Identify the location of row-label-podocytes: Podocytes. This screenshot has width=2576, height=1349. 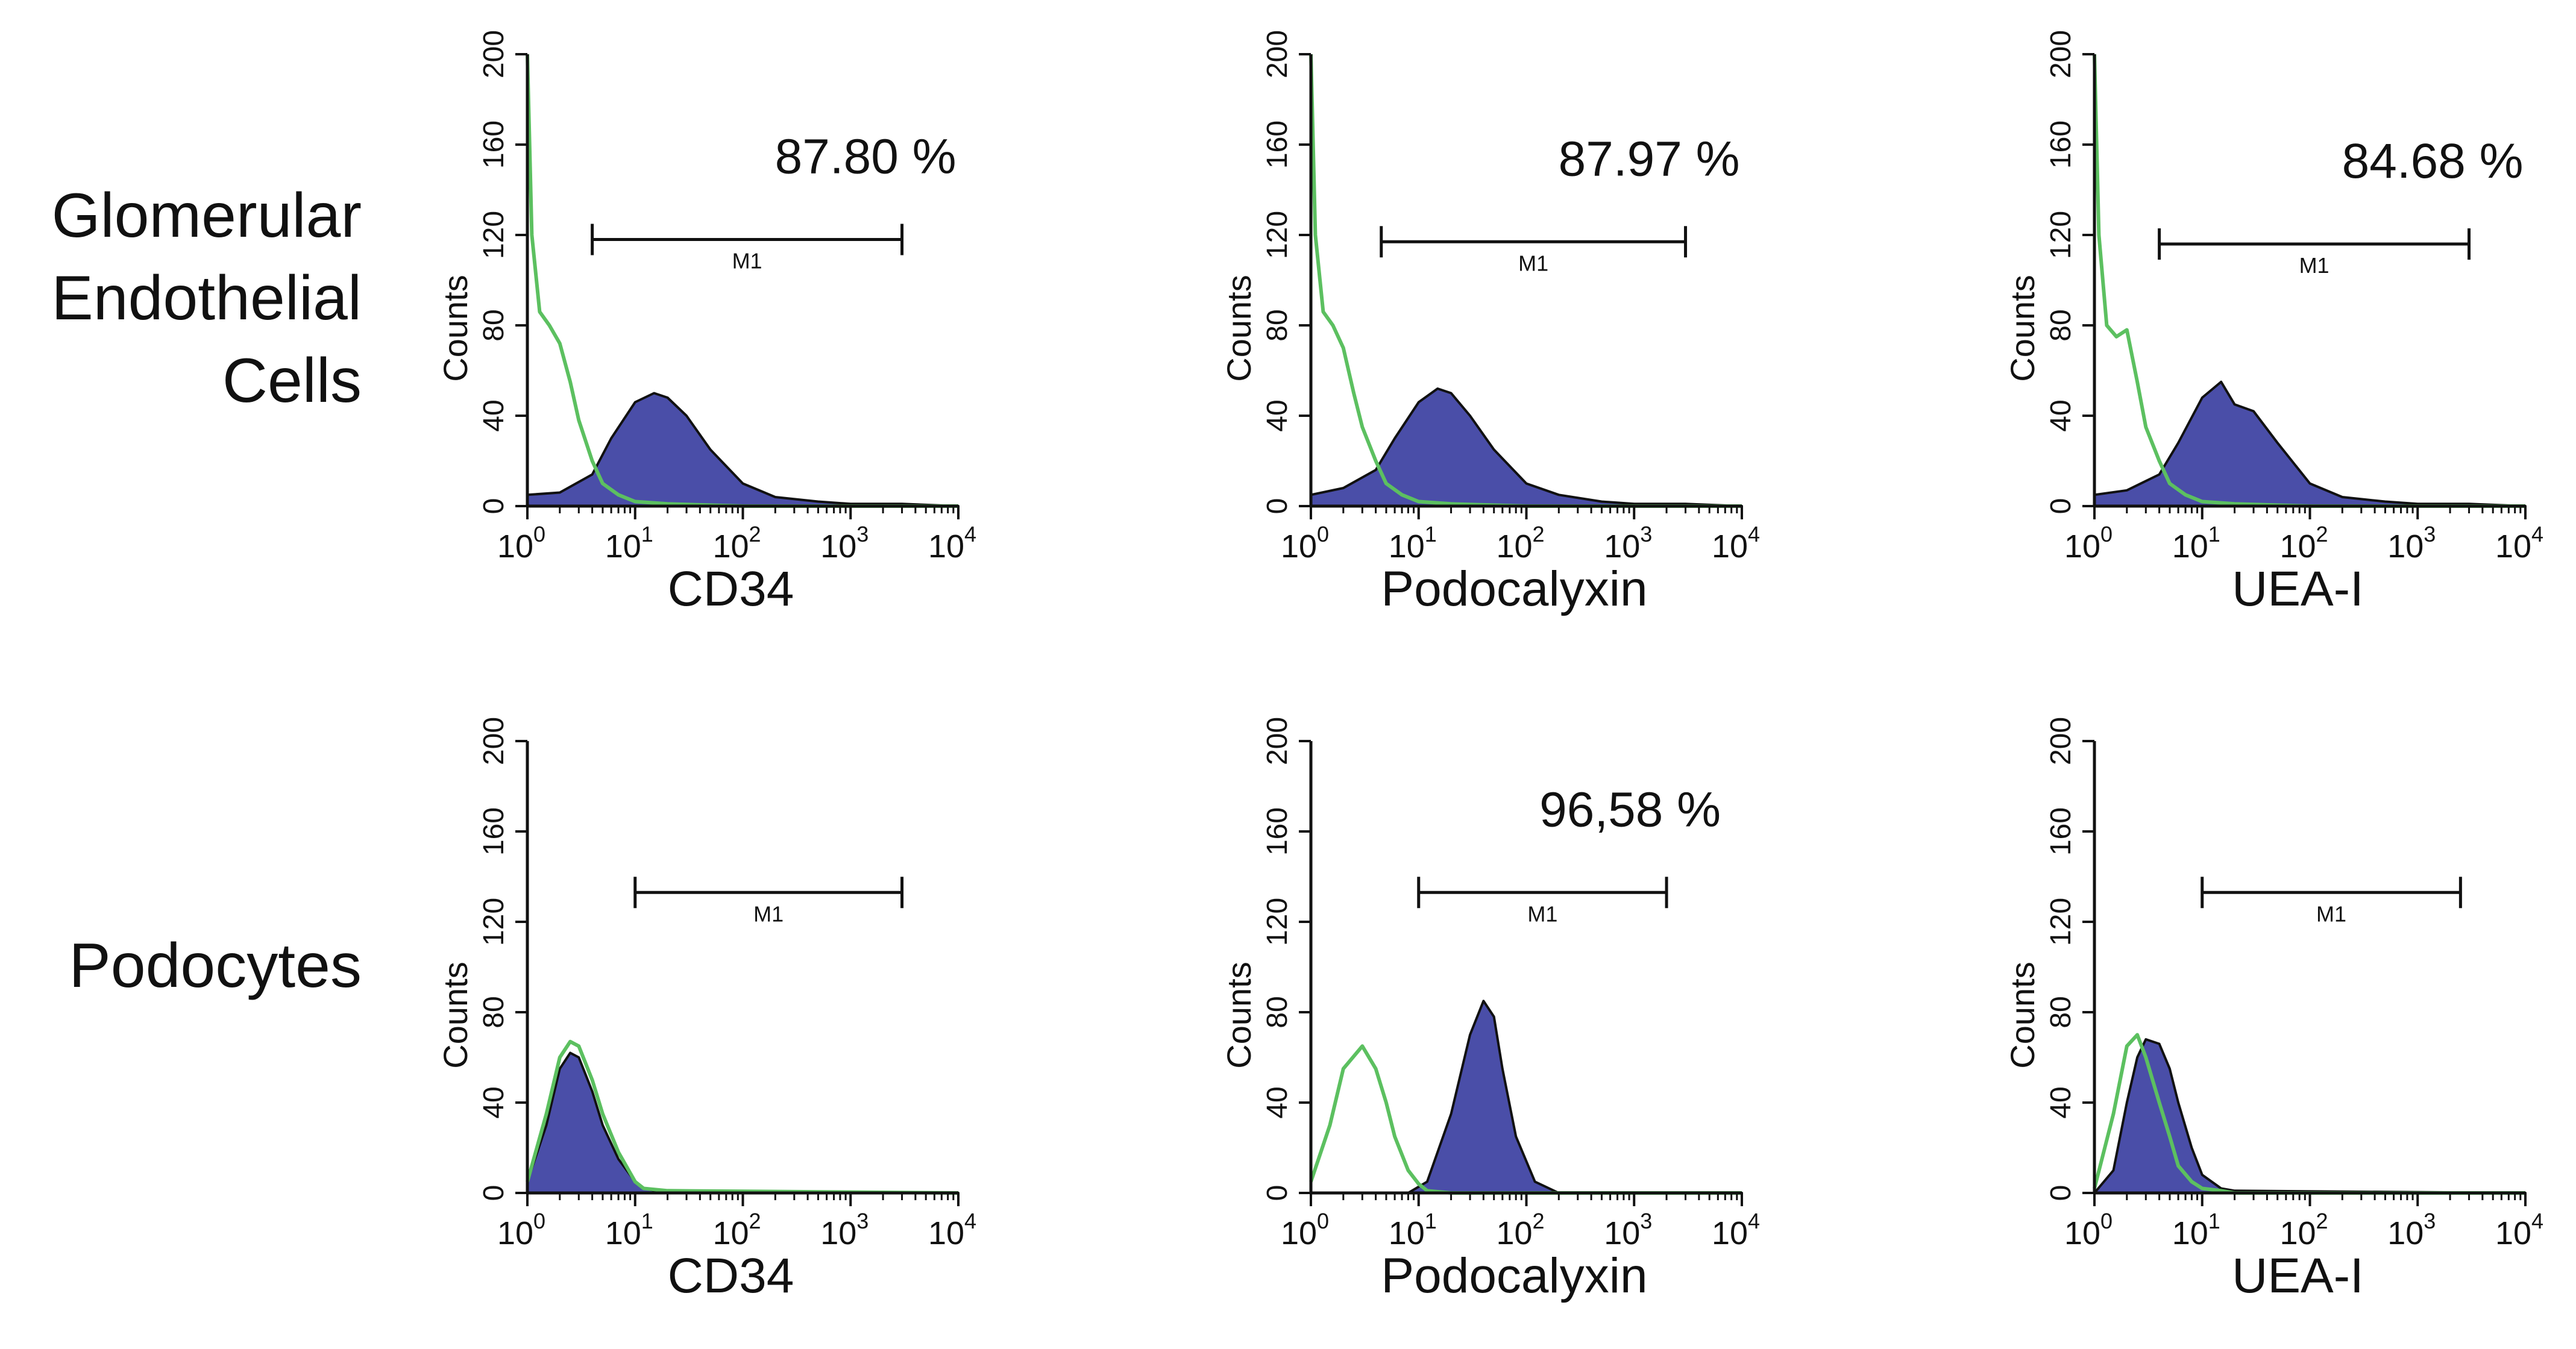
(215, 966).